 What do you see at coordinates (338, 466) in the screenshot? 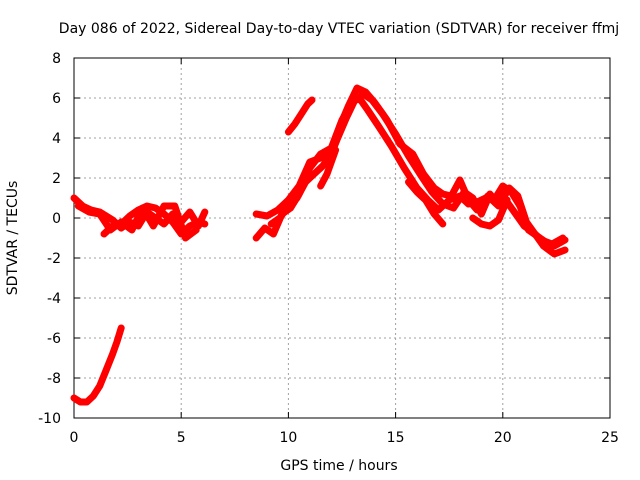
I see `x-axis-label: GPS time / hours` at bounding box center [338, 466].